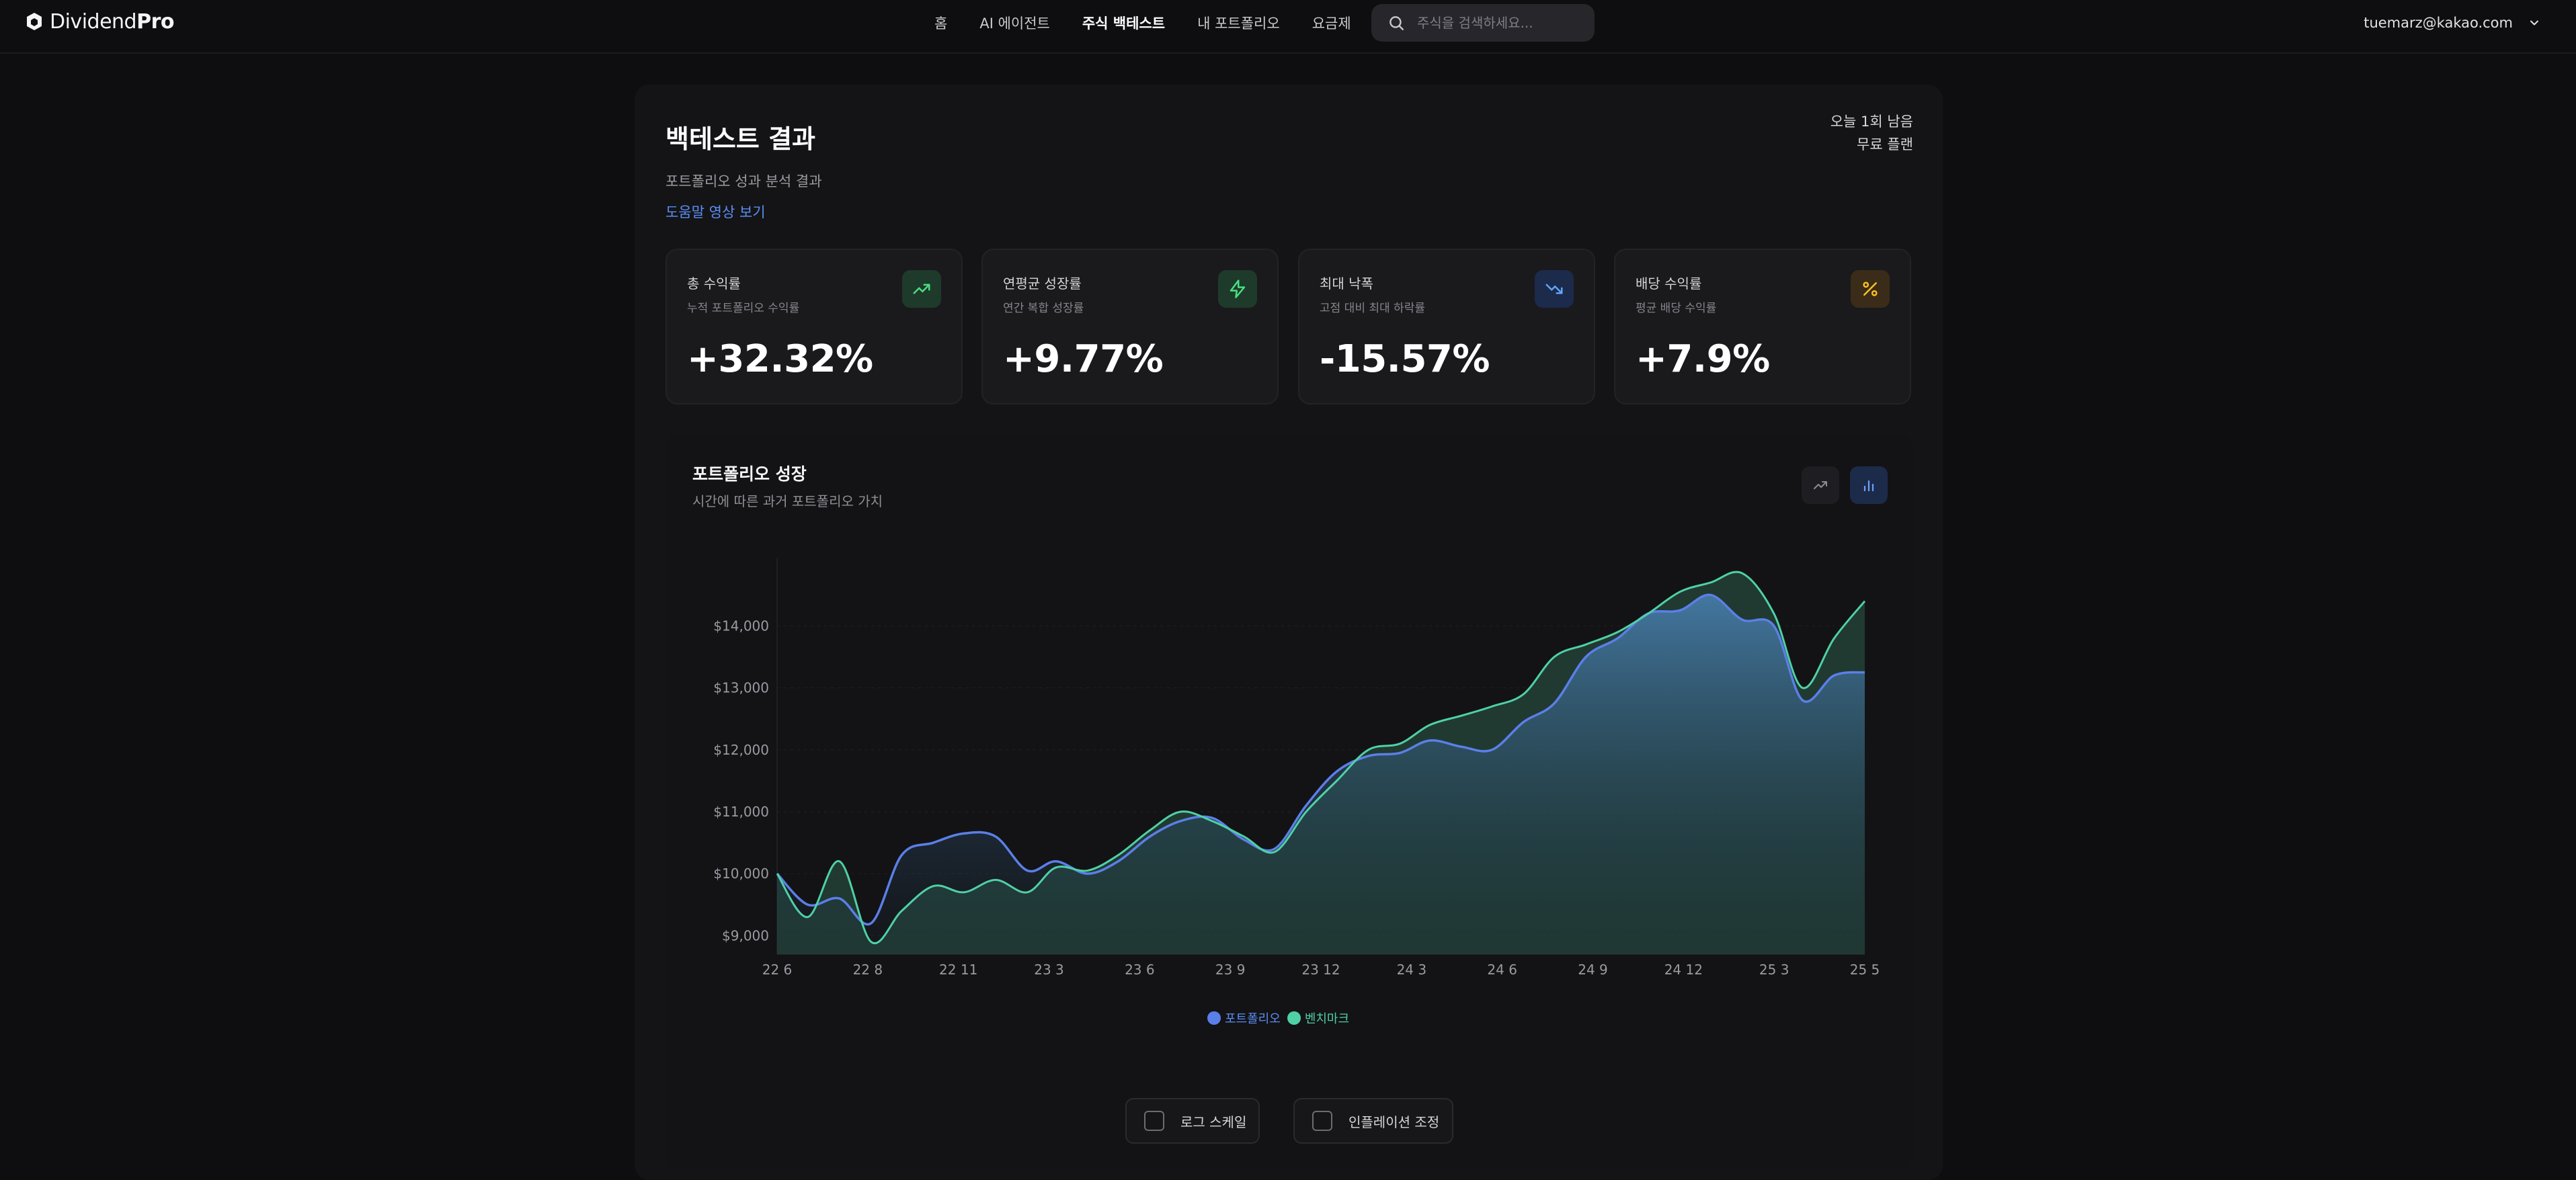 This screenshot has height=1180, width=2576. I want to click on stat-desc: 고점 대비 최대 하락률, so click(1372, 308).